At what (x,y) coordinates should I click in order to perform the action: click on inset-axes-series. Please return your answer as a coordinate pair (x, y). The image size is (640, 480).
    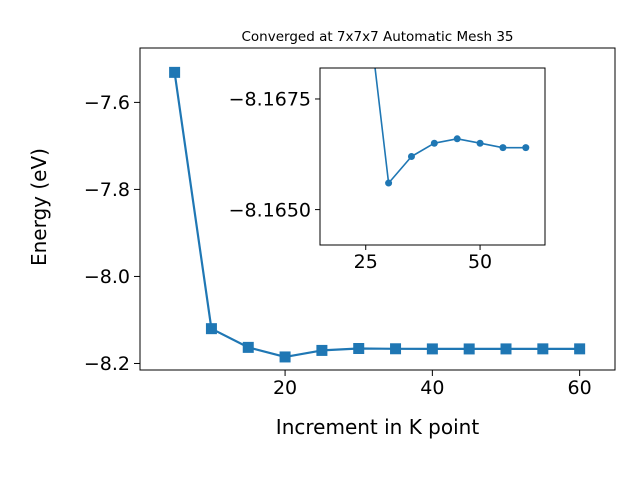
    Looking at the image, I should click on (452, 127).